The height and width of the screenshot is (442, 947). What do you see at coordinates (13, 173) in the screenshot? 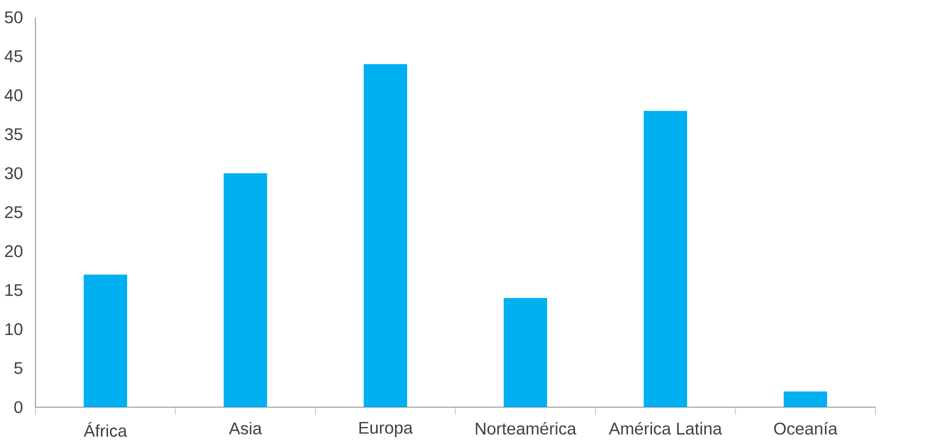
I see `y-tick-label: 30` at bounding box center [13, 173].